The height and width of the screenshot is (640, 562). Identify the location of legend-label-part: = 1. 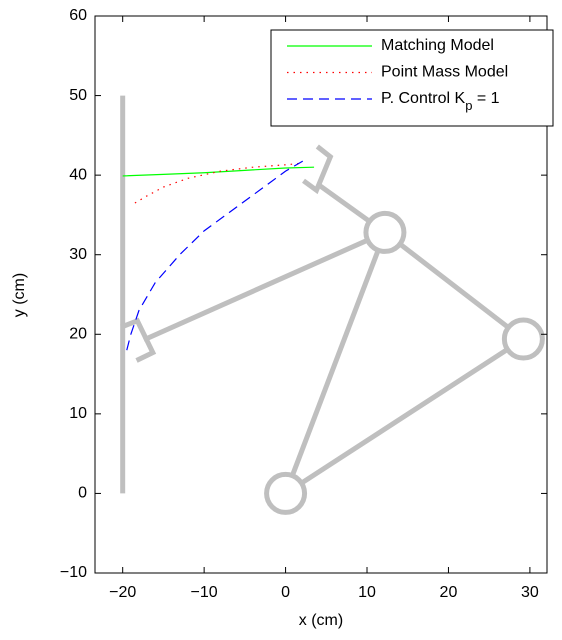
(485, 98).